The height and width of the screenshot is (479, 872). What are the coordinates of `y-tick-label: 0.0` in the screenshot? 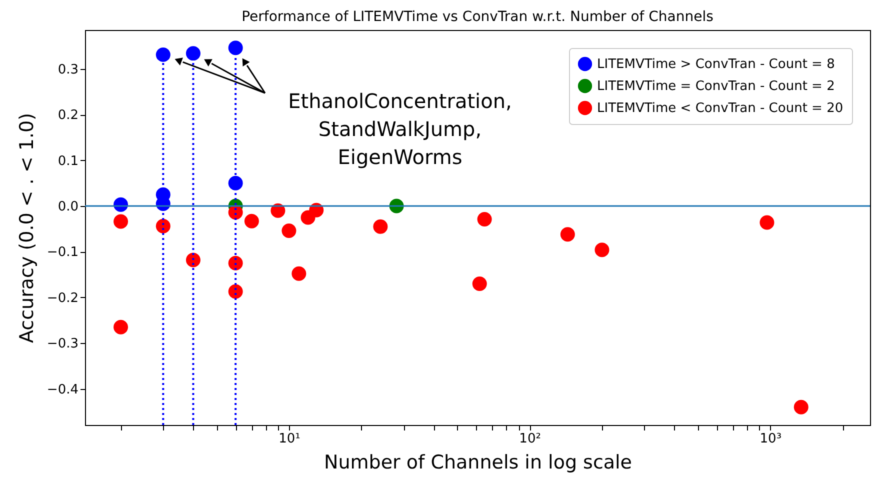 It's located at (68, 207).